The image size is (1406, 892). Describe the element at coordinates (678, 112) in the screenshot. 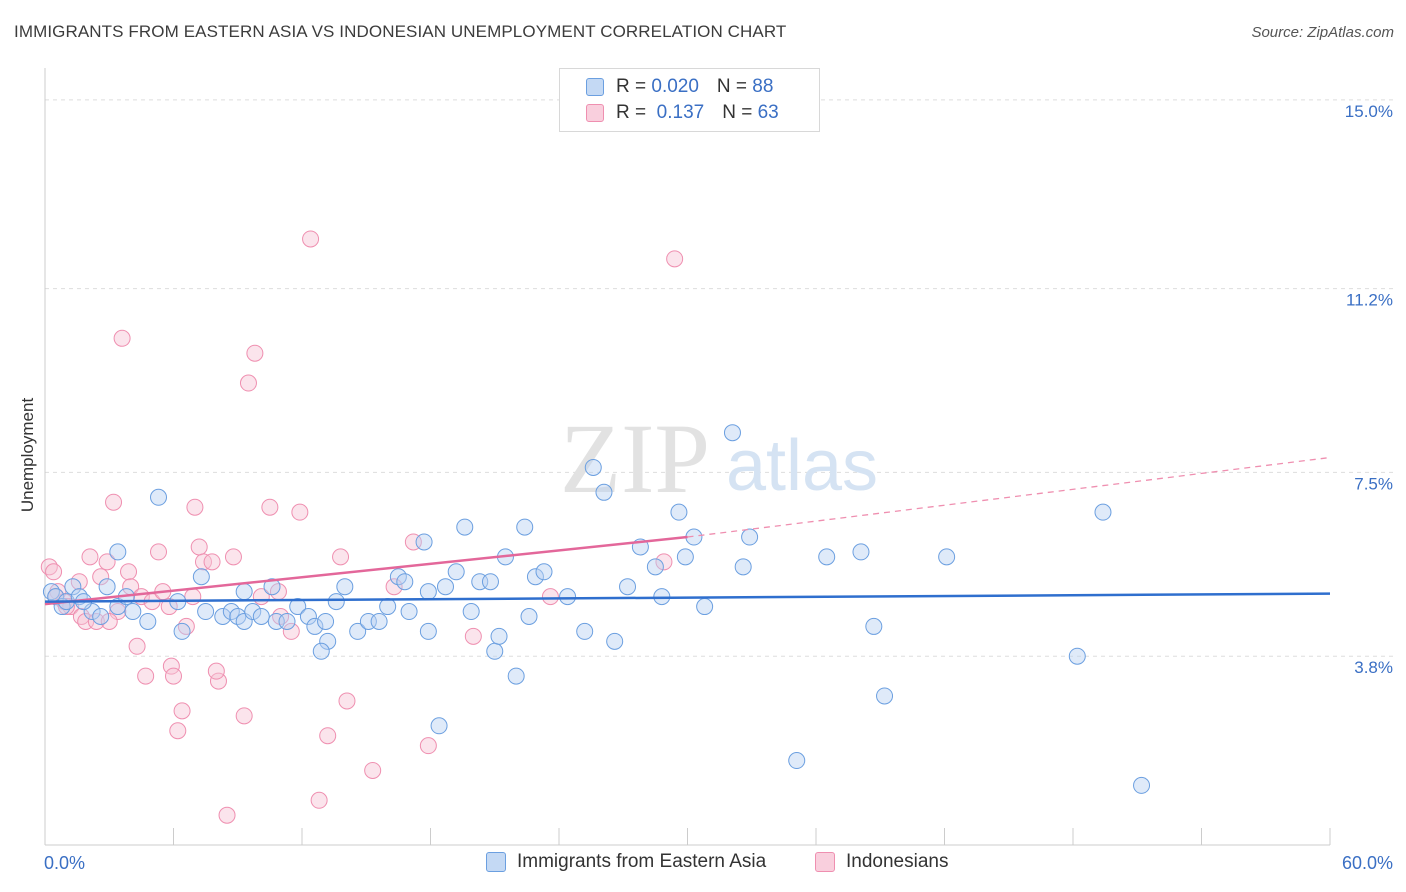

I see `legend-r-value: 0.137` at that location.